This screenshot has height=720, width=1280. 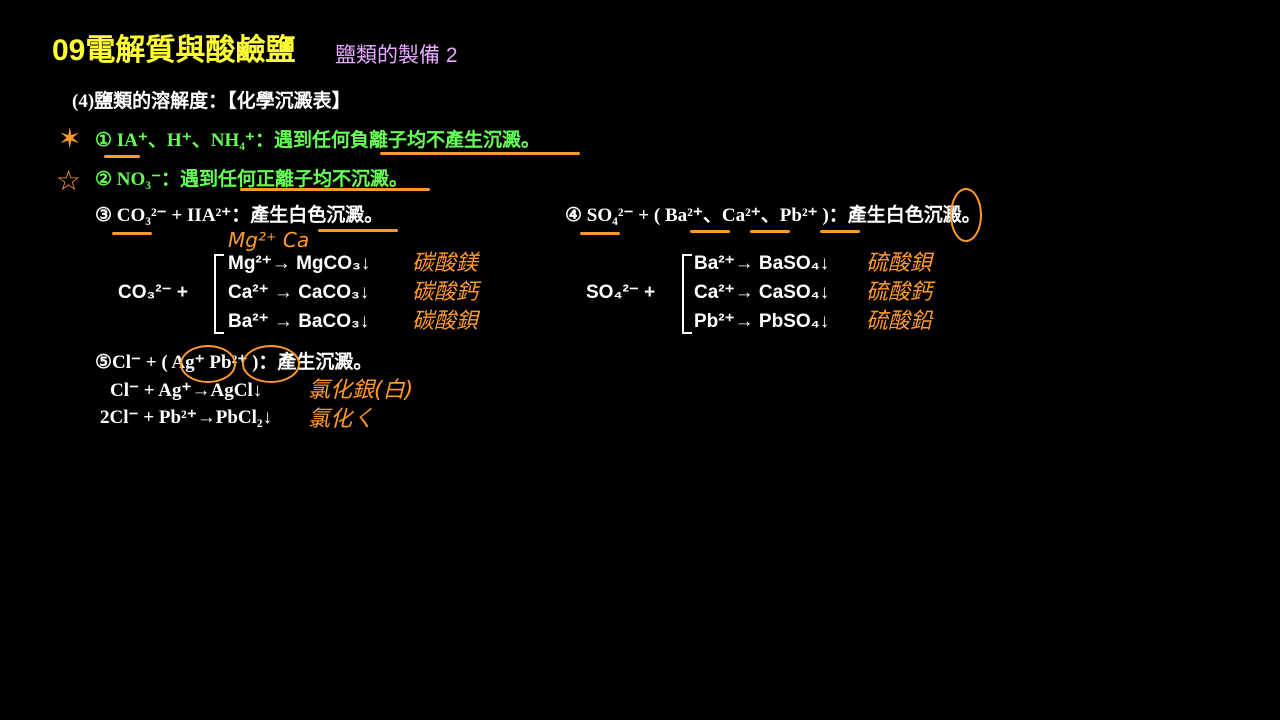 What do you see at coordinates (299, 292) in the screenshot?
I see `carbonate-row: Ca²⁺ → CaCO₃↓` at bounding box center [299, 292].